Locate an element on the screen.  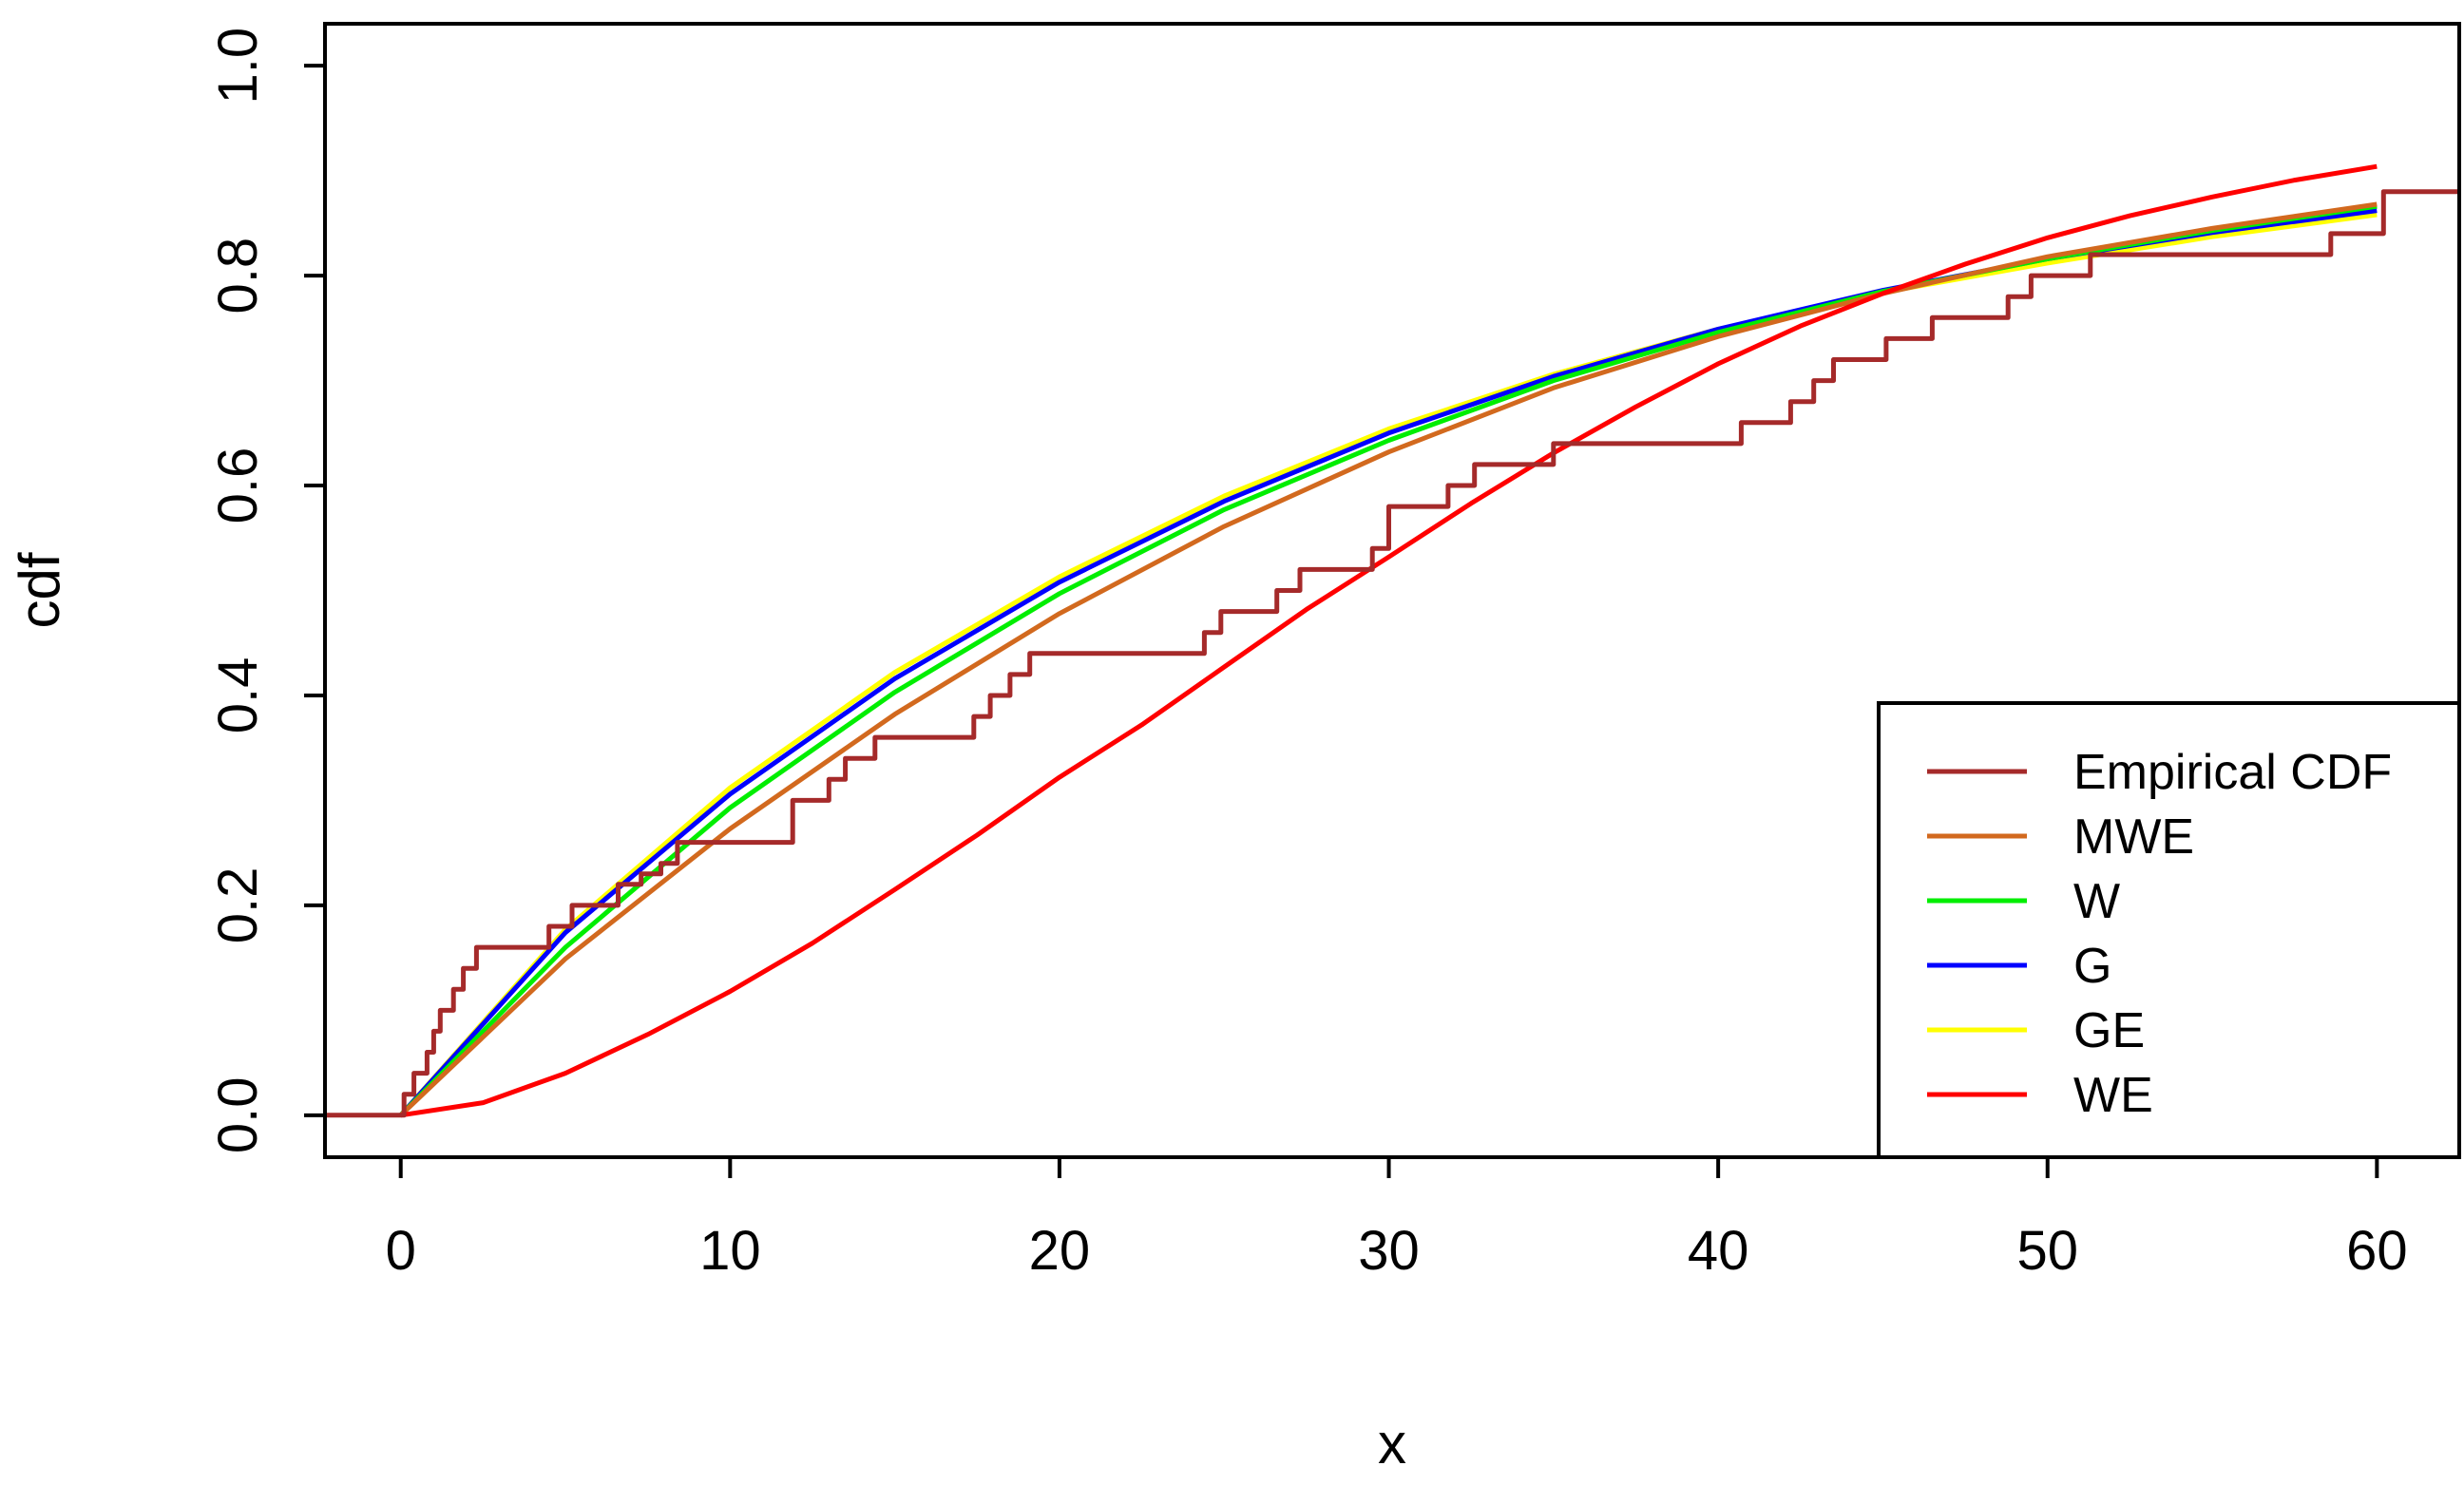
legend-label-empirical-cdf: Empirical CDF is located at coordinates (2232, 772).